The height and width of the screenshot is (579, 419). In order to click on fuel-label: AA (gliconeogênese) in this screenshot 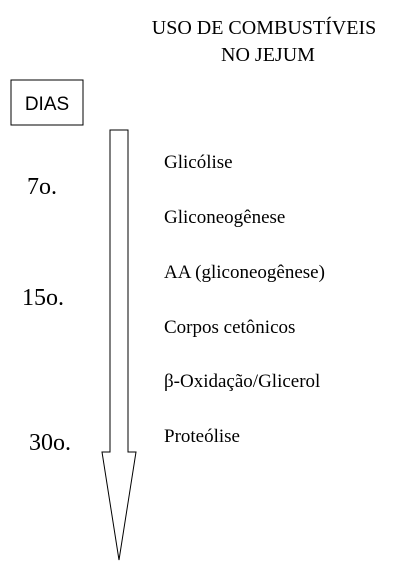, I will do `click(244, 272)`.